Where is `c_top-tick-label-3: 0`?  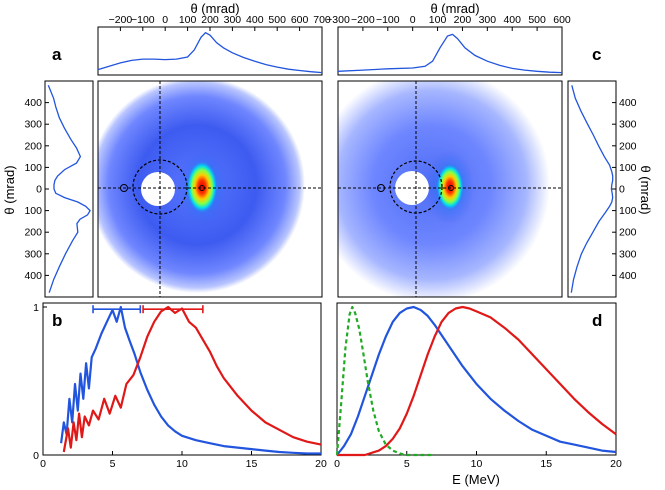 c_top-tick-label-3: 0 is located at coordinates (413, 20).